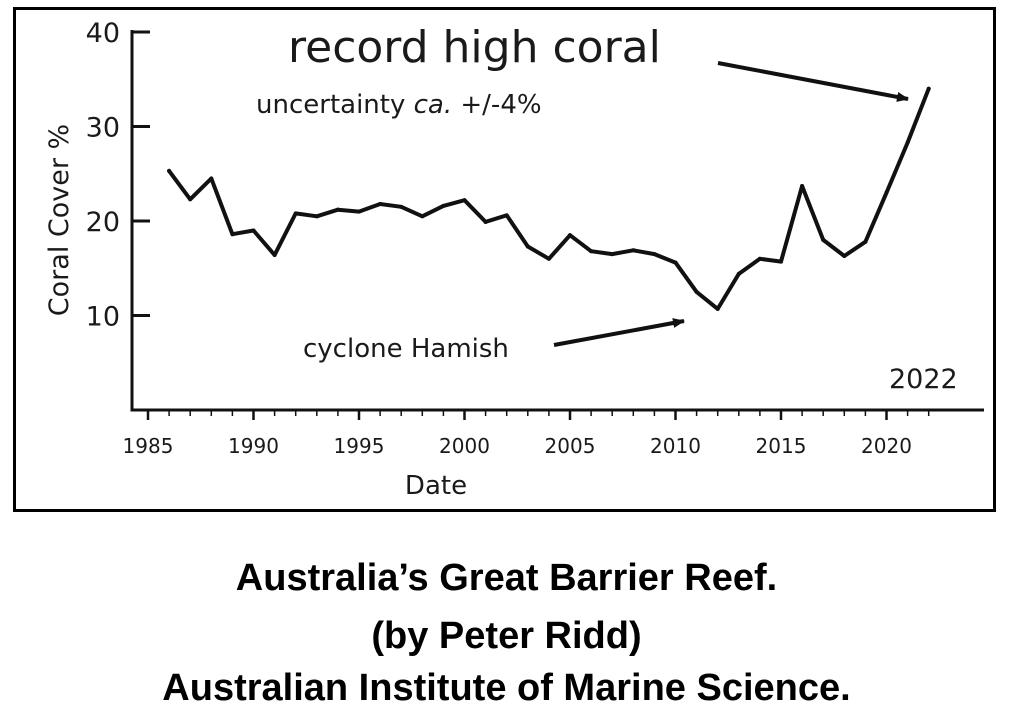  Describe the element at coordinates (436, 486) in the screenshot. I see `x-axis-label: Date` at that location.